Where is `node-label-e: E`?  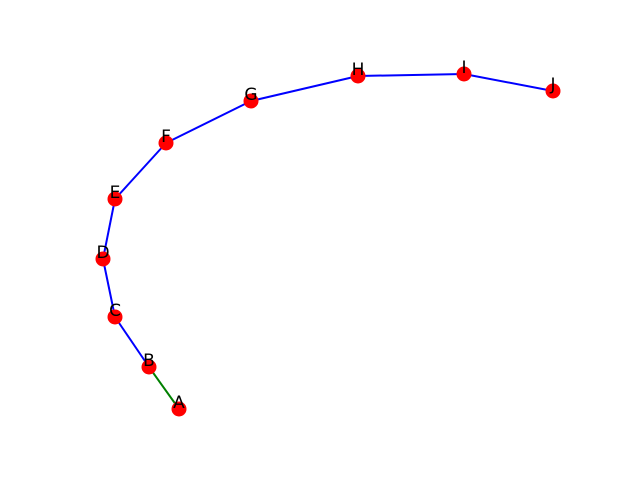
node-label-e: E is located at coordinates (115, 193).